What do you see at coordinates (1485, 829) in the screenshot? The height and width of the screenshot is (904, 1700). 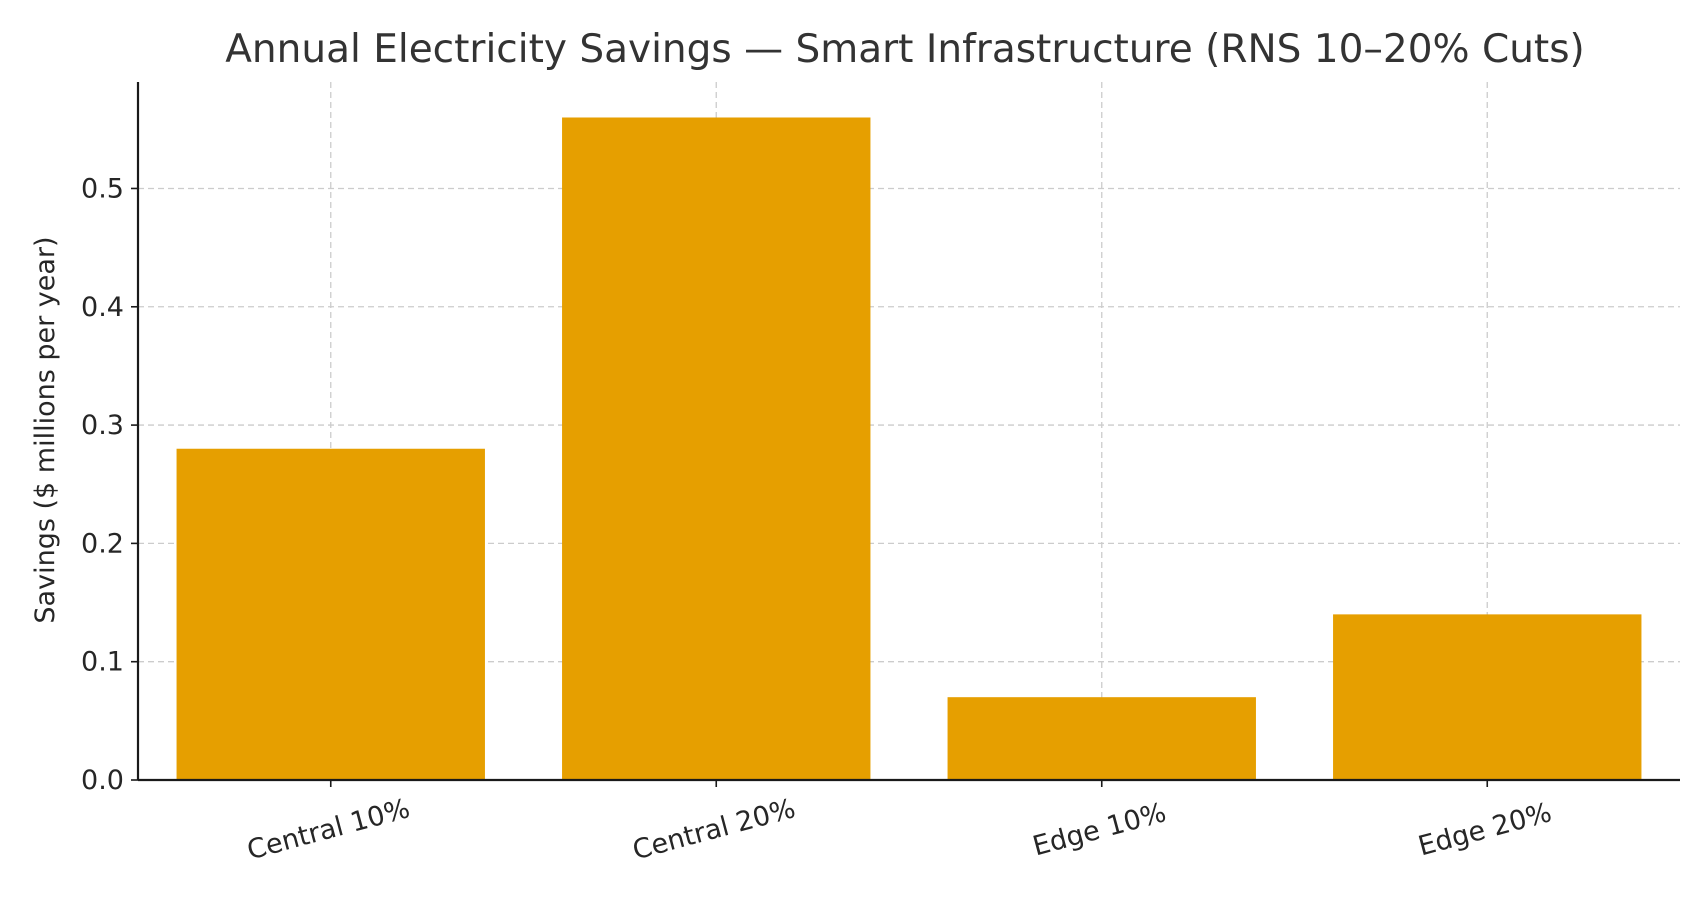 I see `x-tick-label: Edge 20%` at bounding box center [1485, 829].